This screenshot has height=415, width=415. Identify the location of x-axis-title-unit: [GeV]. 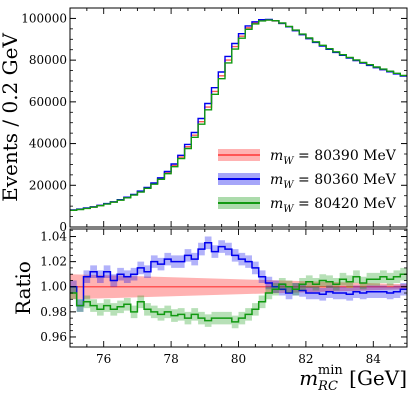
(375, 378).